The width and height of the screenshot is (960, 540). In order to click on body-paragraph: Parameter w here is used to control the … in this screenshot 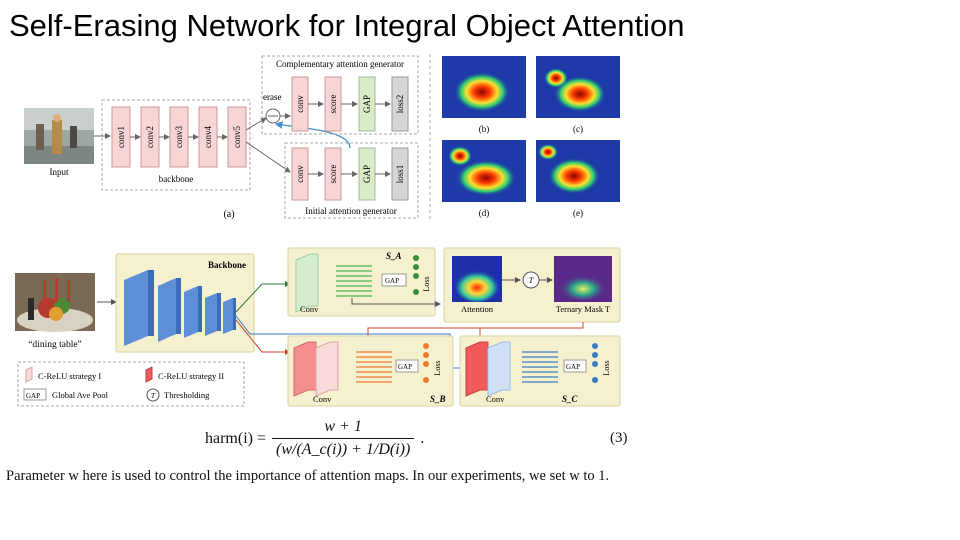, I will do `click(308, 476)`.